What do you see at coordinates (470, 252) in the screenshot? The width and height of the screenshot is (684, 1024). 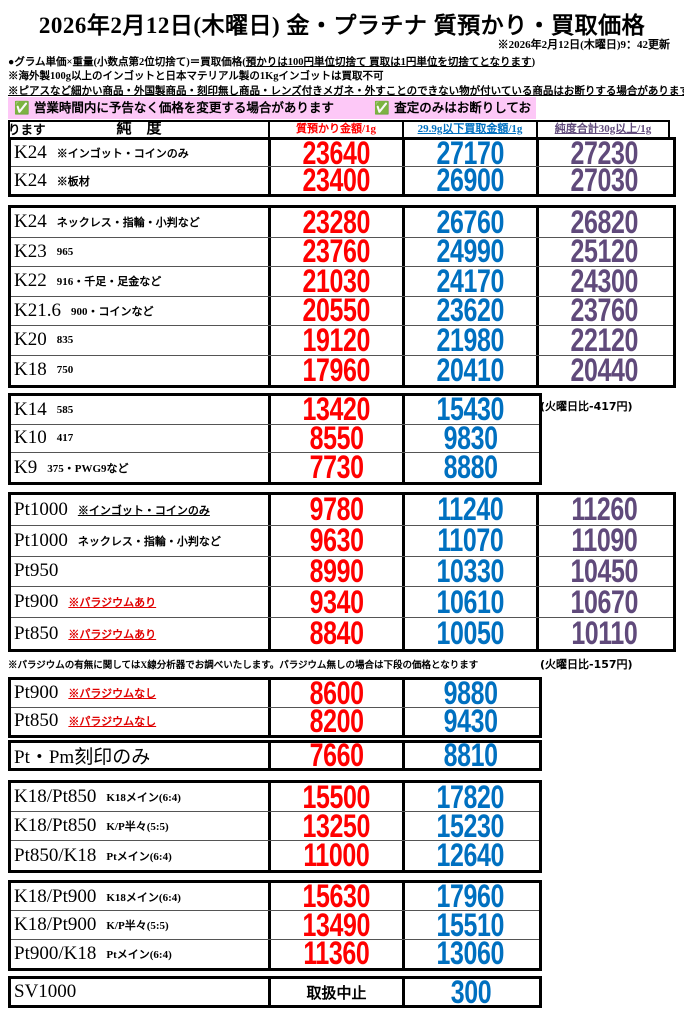 I see `price-value: 24990` at bounding box center [470, 252].